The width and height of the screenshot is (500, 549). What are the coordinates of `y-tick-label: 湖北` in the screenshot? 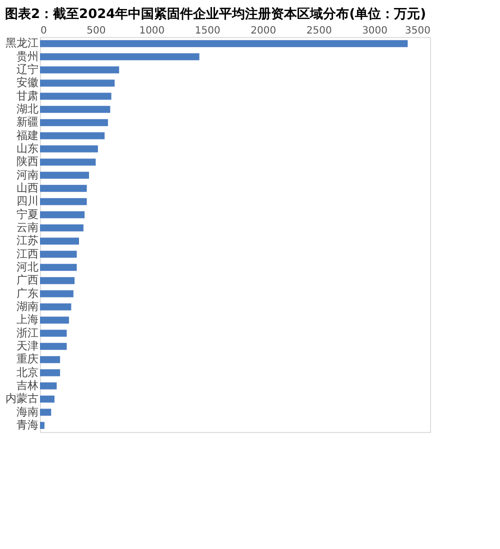 It's located at (27, 109).